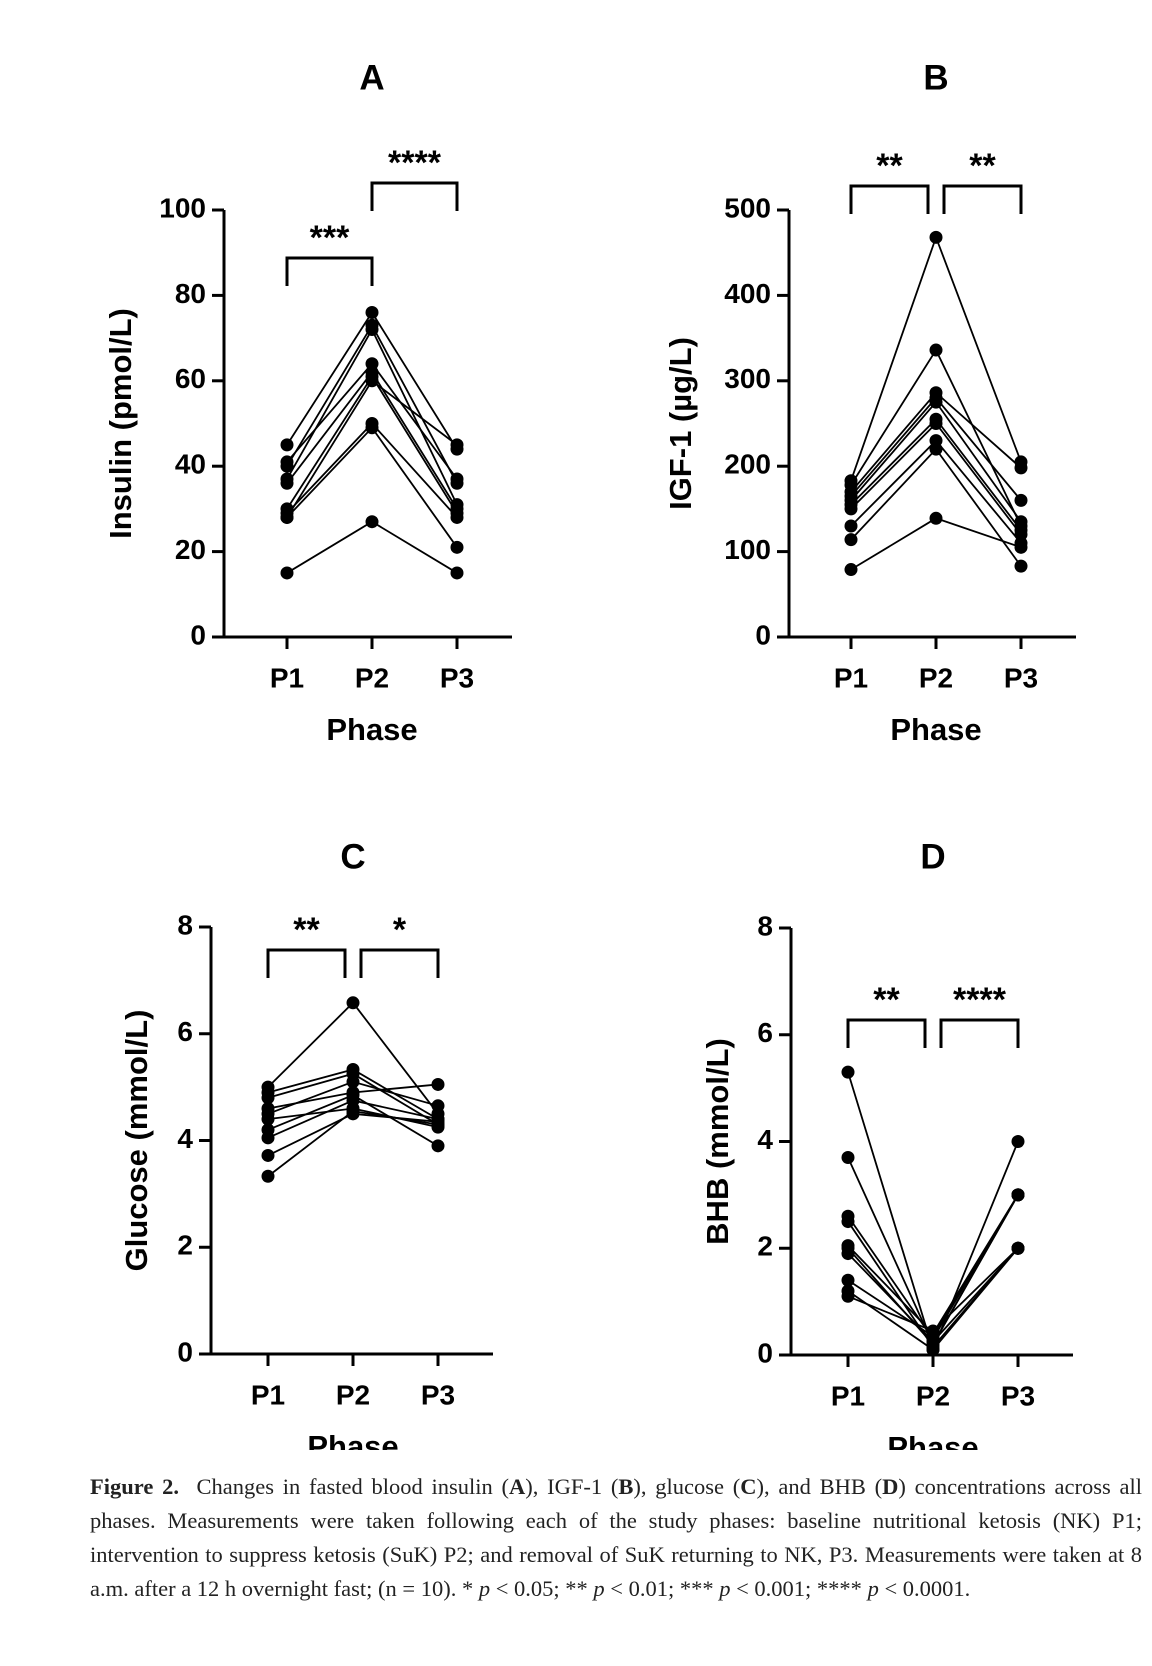 Image resolution: width=1152 pixels, height=1666 pixels. What do you see at coordinates (748, 1486) in the screenshot?
I see `caption-text: C` at bounding box center [748, 1486].